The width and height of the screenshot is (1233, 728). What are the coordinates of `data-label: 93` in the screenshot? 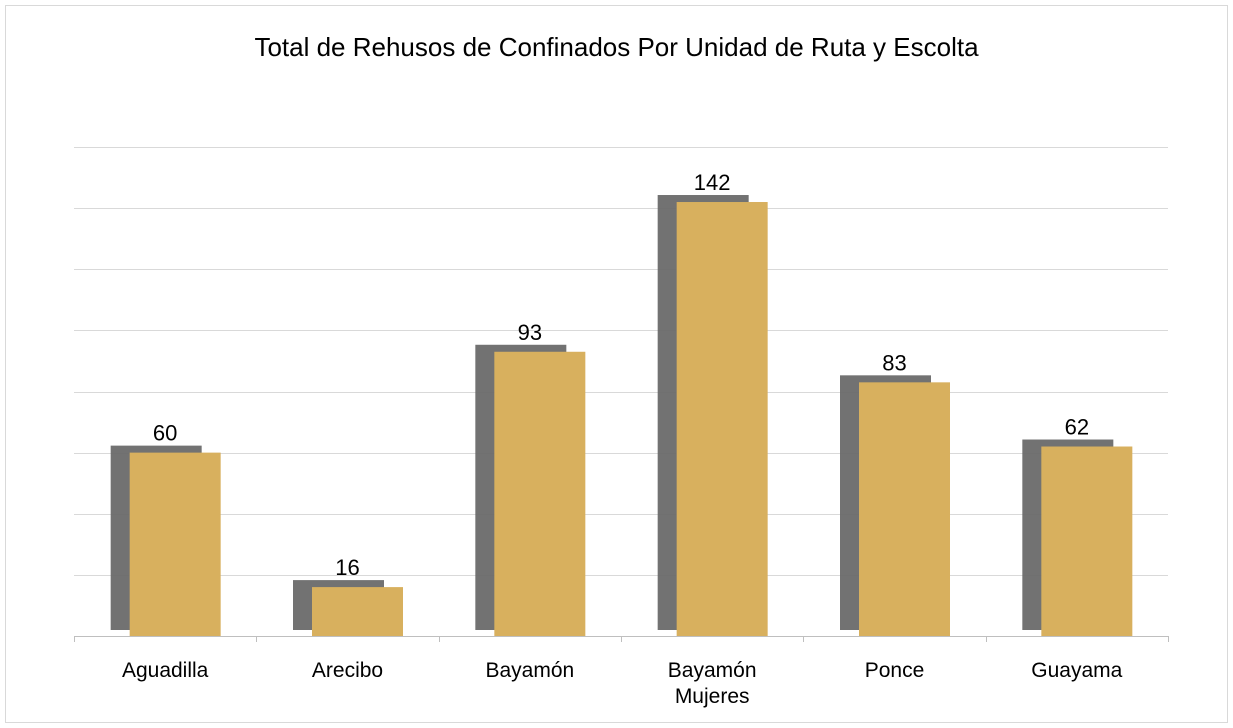 It's located at (530, 332).